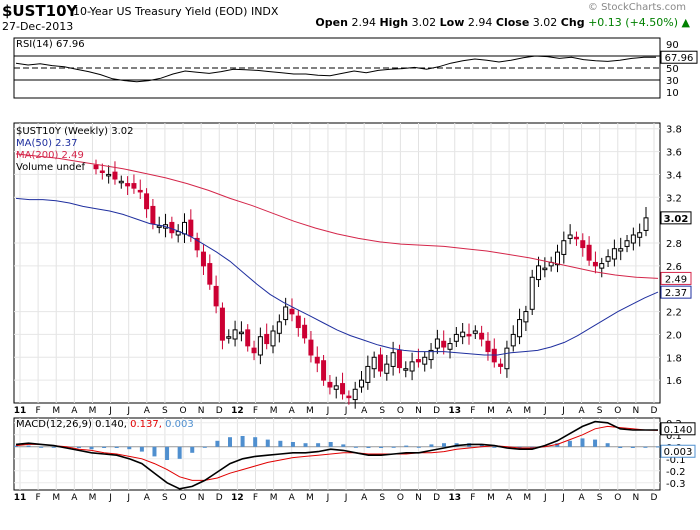 This screenshot has height=530, width=700. Describe the element at coordinates (679, 57) in the screenshot. I see `rsi-last-value-box` at that location.